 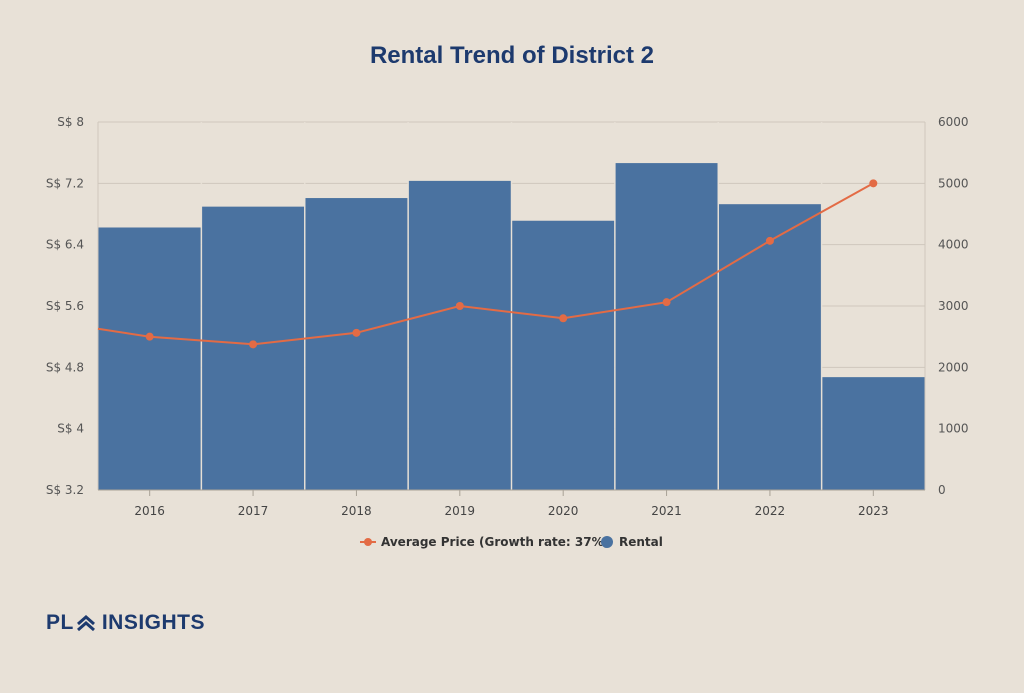 I want to click on point-average-price-2020, so click(x=563, y=318).